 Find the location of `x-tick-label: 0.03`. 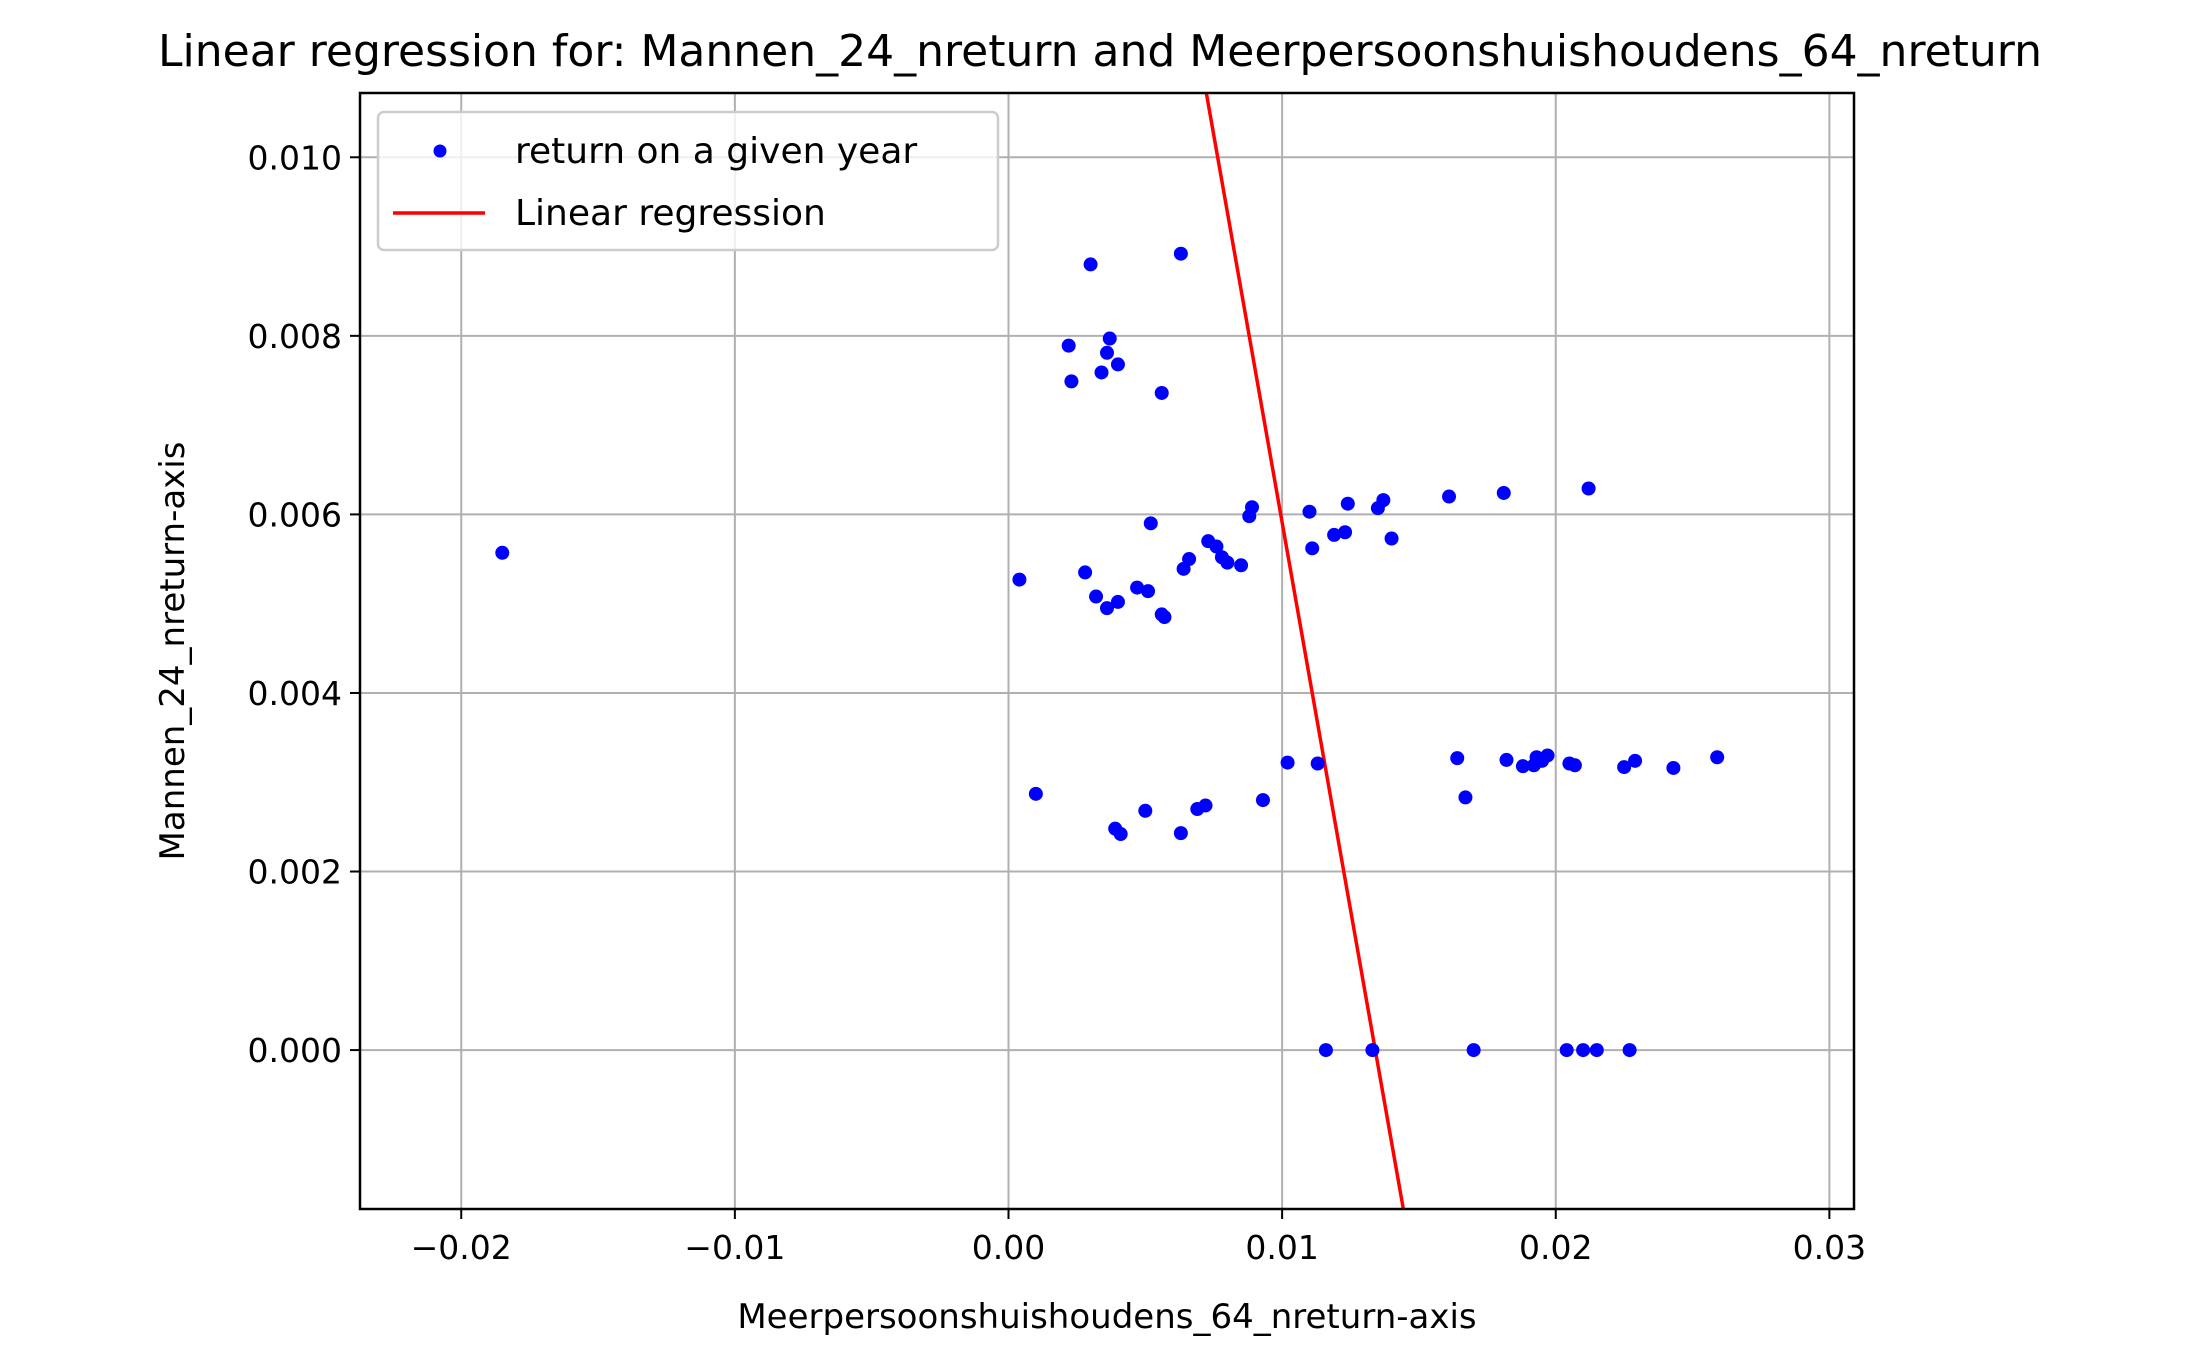

x-tick-label: 0.03 is located at coordinates (1829, 1247).